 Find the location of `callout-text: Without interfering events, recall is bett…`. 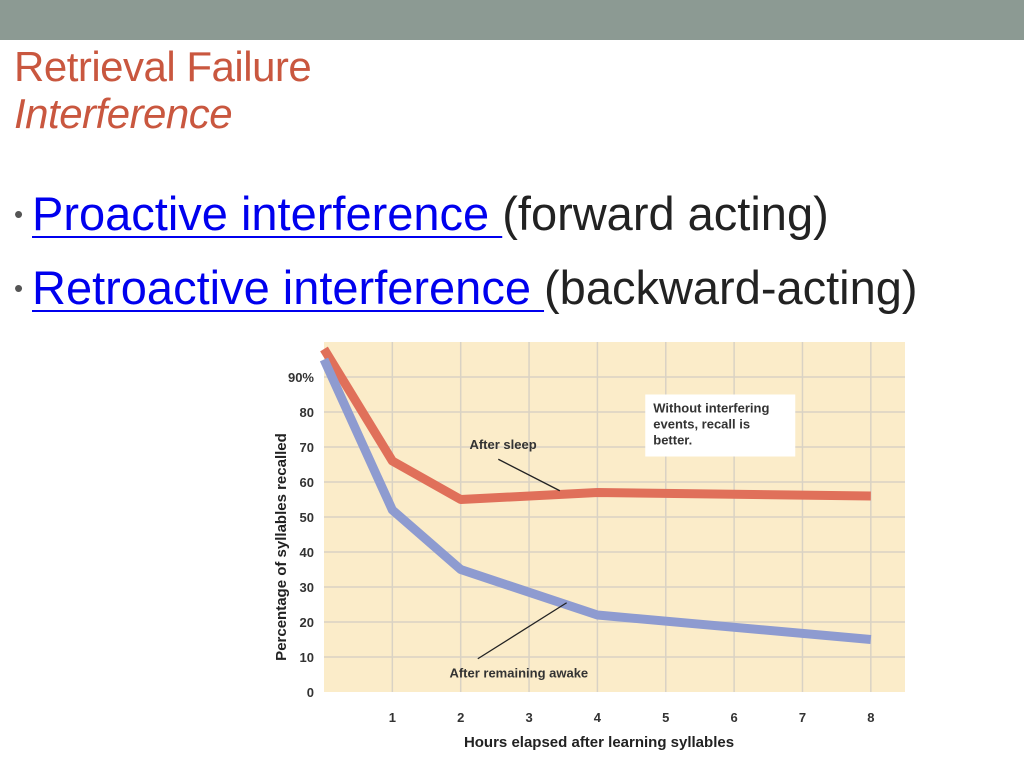

callout-text: Without interfering events, recall is bett… is located at coordinates (711, 424).